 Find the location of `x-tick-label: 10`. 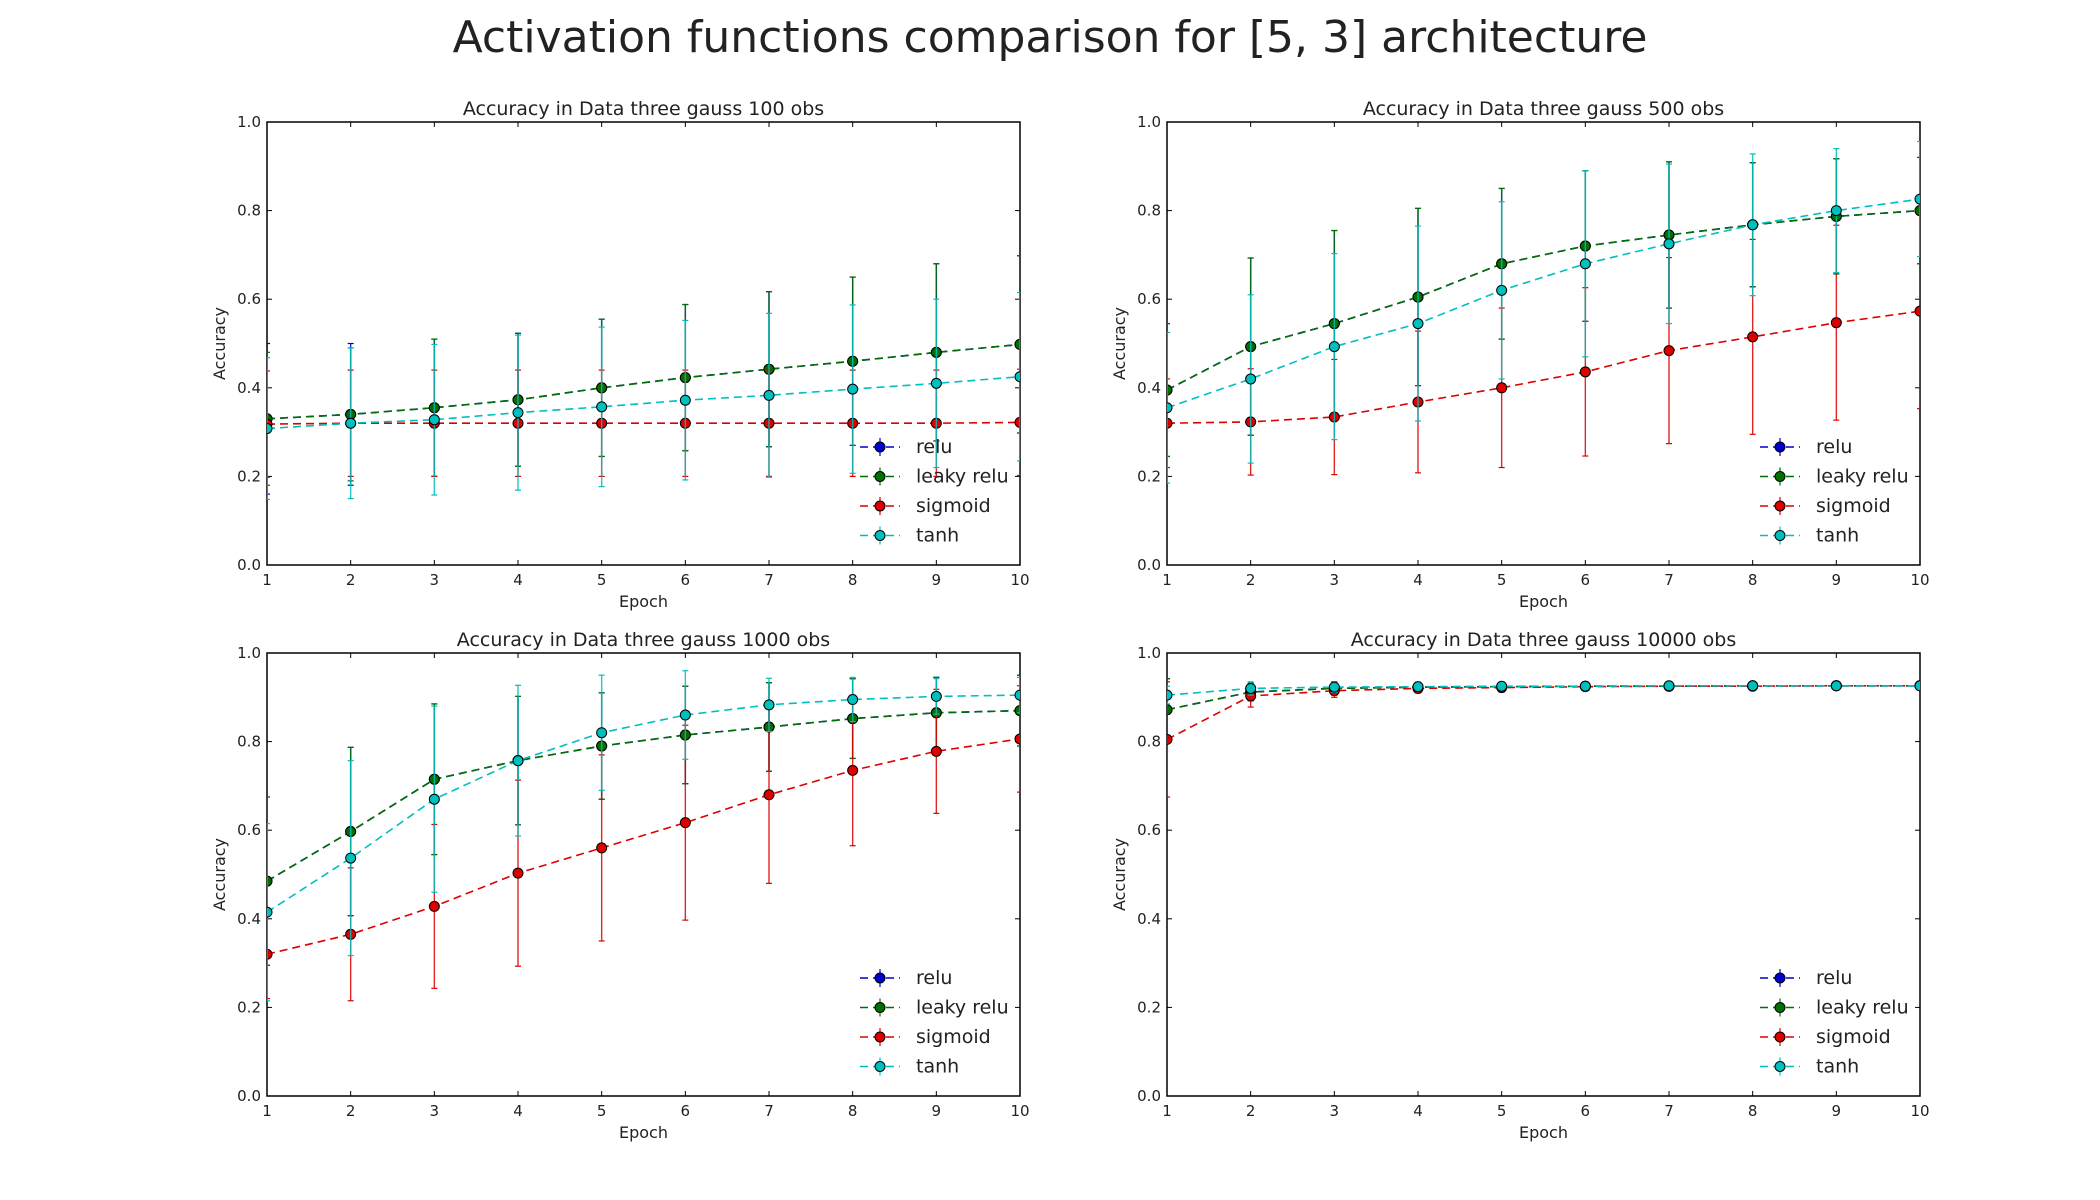

x-tick-label: 10 is located at coordinates (1019, 1111).